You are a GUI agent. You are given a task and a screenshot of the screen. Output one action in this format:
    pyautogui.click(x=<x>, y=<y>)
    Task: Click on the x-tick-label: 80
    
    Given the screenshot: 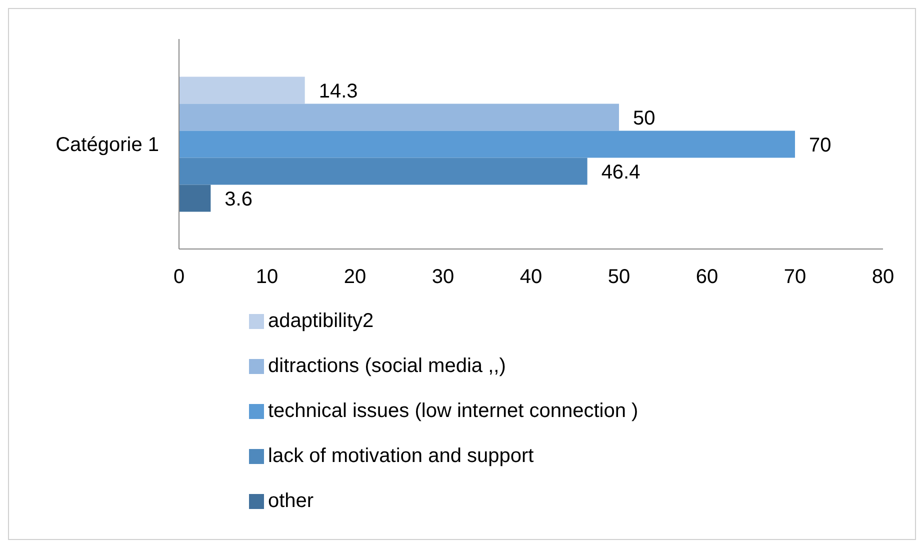 What is the action you would take?
    pyautogui.click(x=883, y=277)
    